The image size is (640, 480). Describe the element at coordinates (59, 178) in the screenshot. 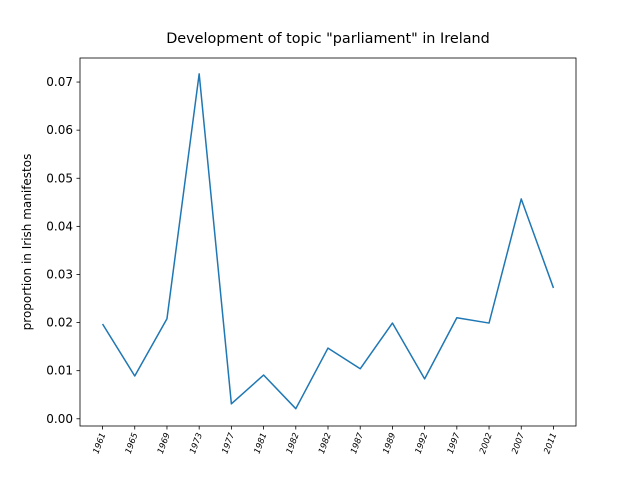

I see `y-tick-label: 0.05` at that location.